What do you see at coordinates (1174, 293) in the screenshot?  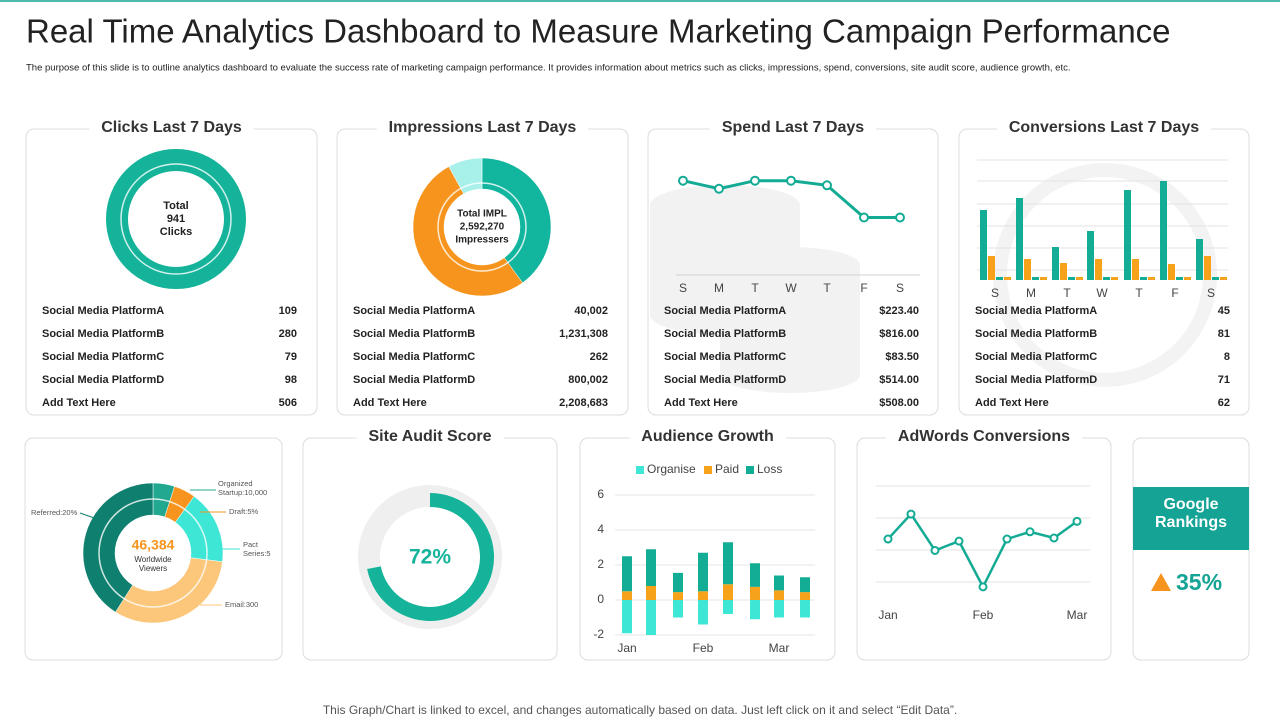 I see `x-tick-label: F` at bounding box center [1174, 293].